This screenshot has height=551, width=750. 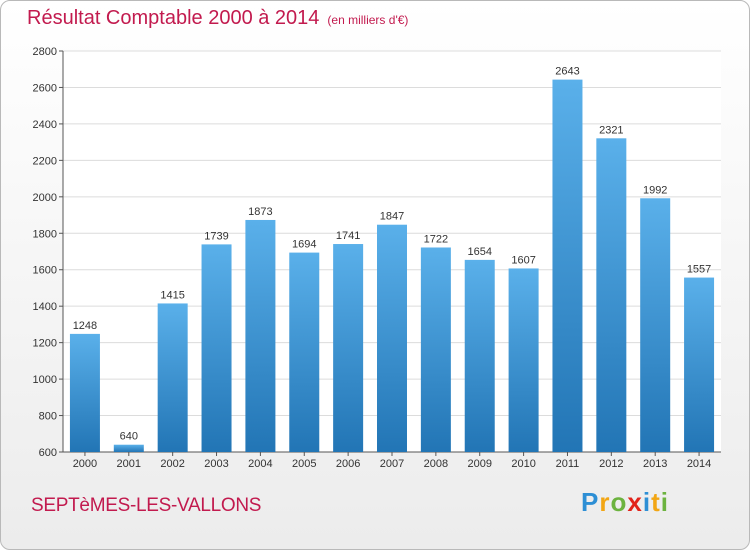 What do you see at coordinates (568, 464) in the screenshot?
I see `x-tick-label: 2011` at bounding box center [568, 464].